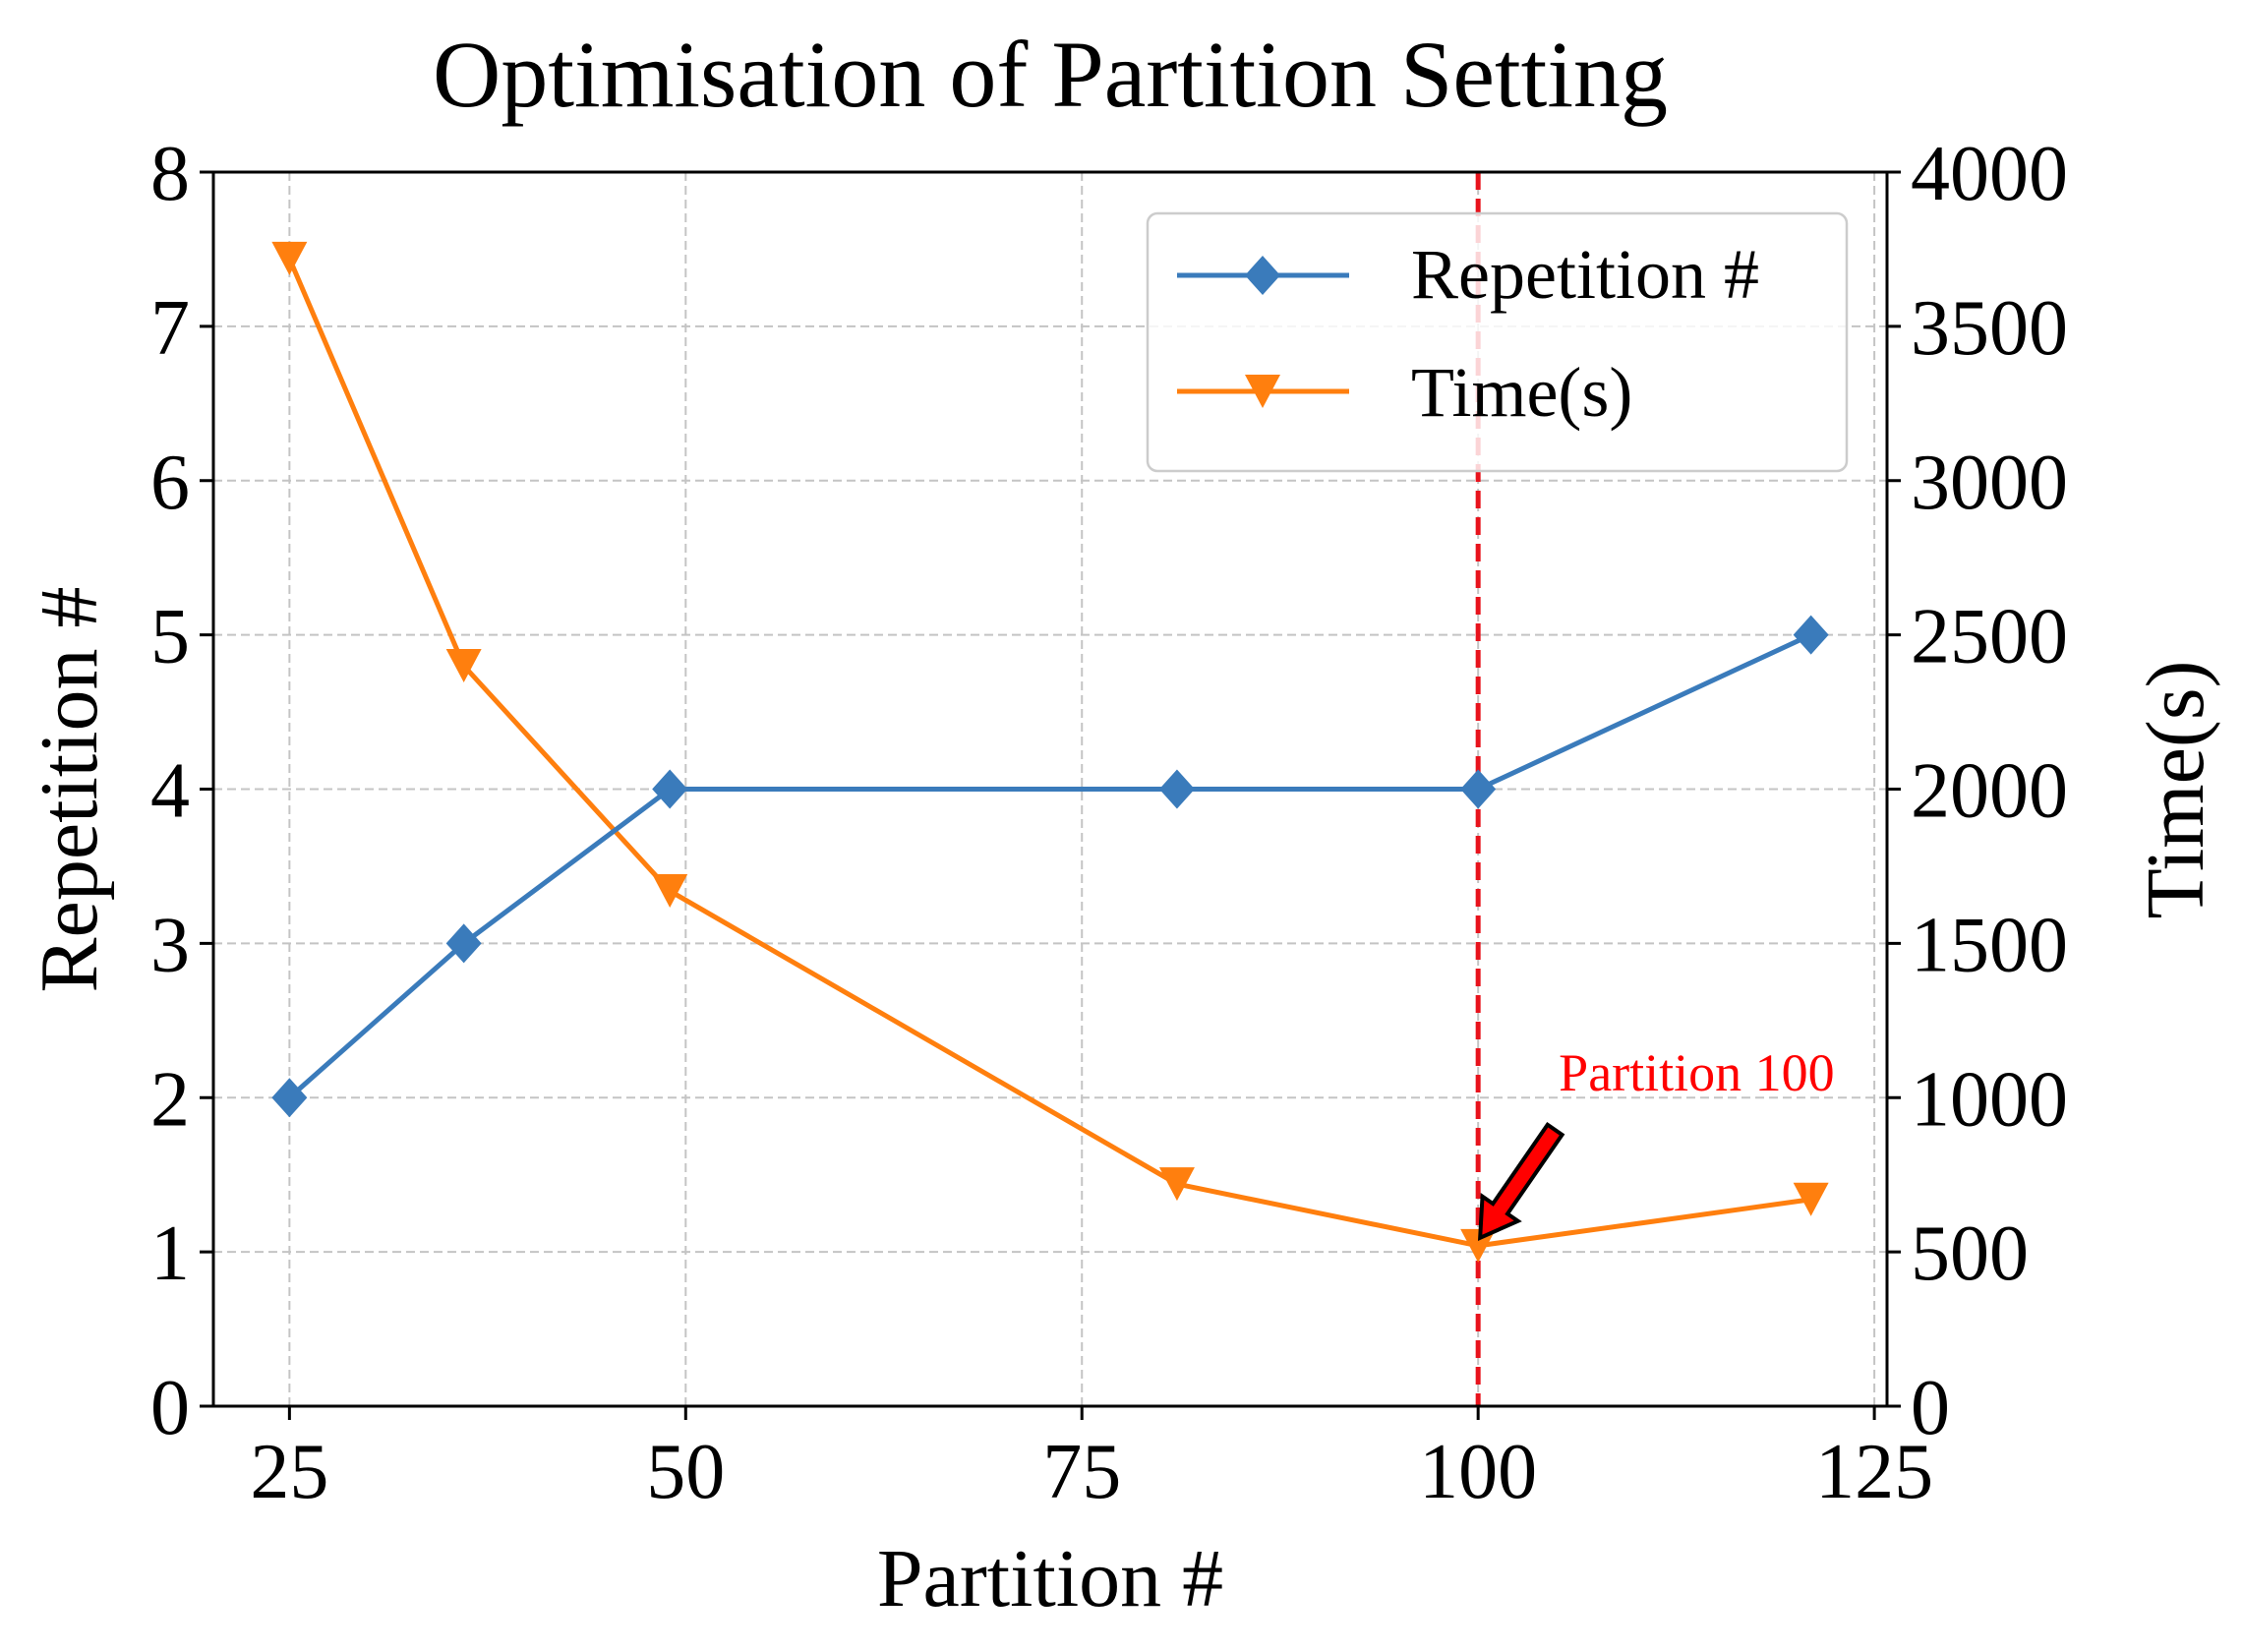 The image size is (2243, 1652). I want to click on y-tick-label-0: 0, so click(170, 1408).